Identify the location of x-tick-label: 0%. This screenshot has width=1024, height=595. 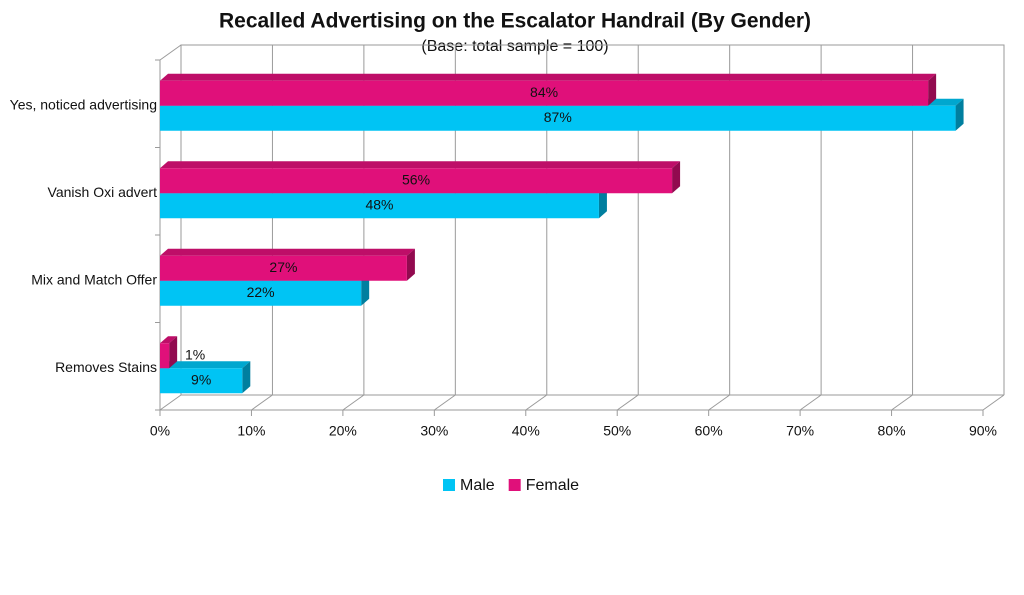
(160, 431).